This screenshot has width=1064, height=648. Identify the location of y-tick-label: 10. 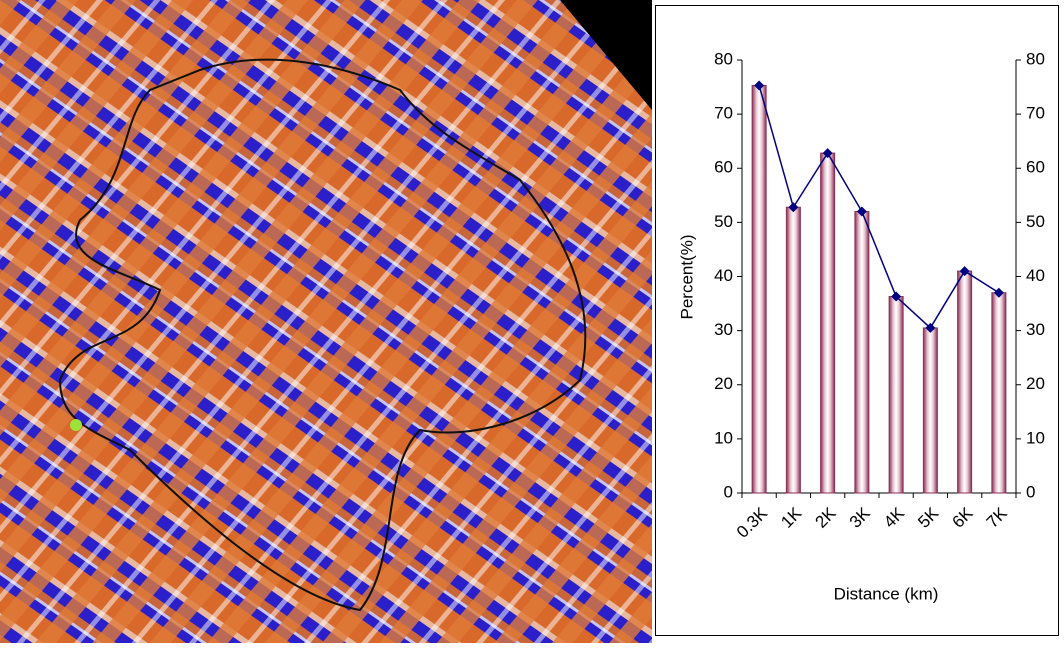
(723, 437).